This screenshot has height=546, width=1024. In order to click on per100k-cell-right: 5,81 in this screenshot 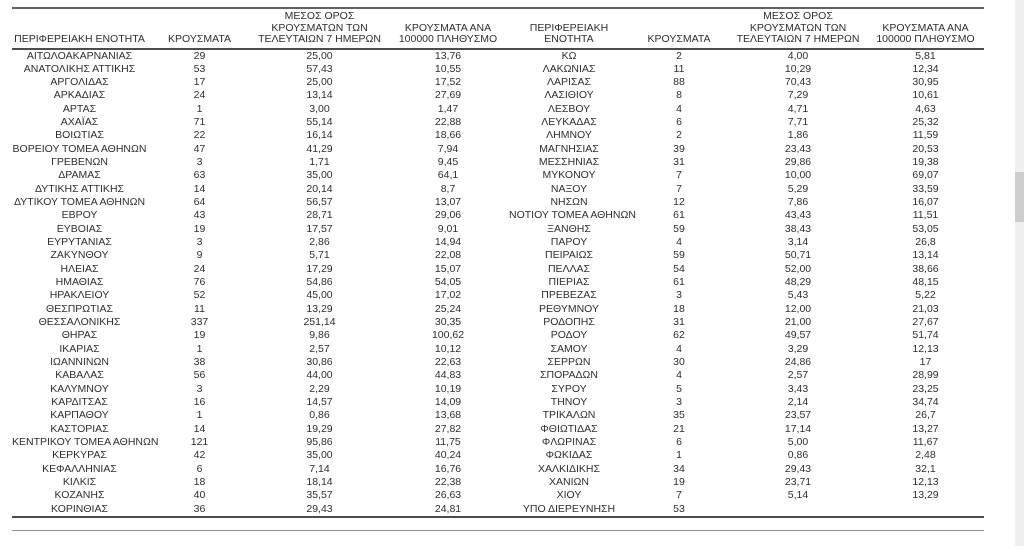, I will do `click(925, 55)`.